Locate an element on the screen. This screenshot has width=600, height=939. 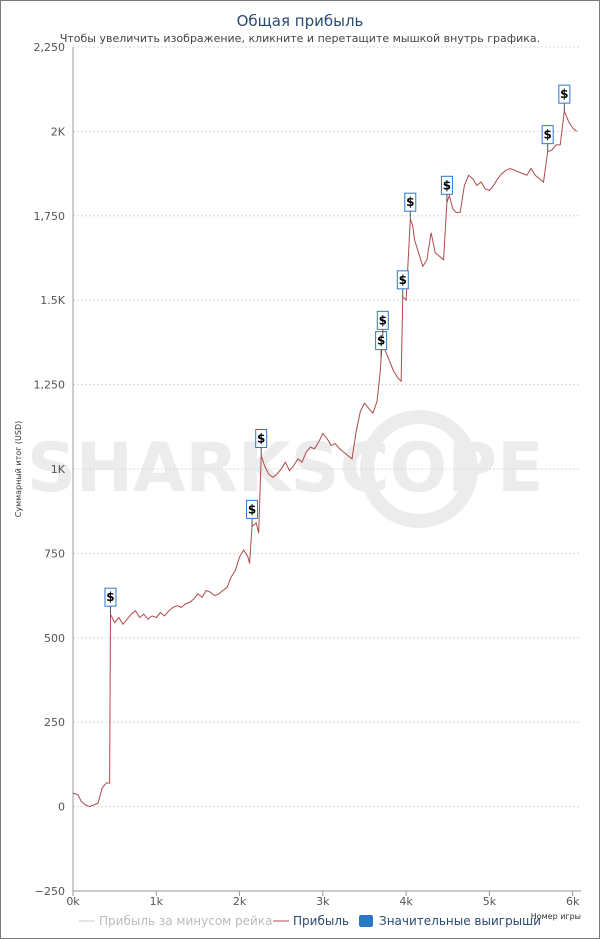
x-tick-label: 3k is located at coordinates (323, 901).